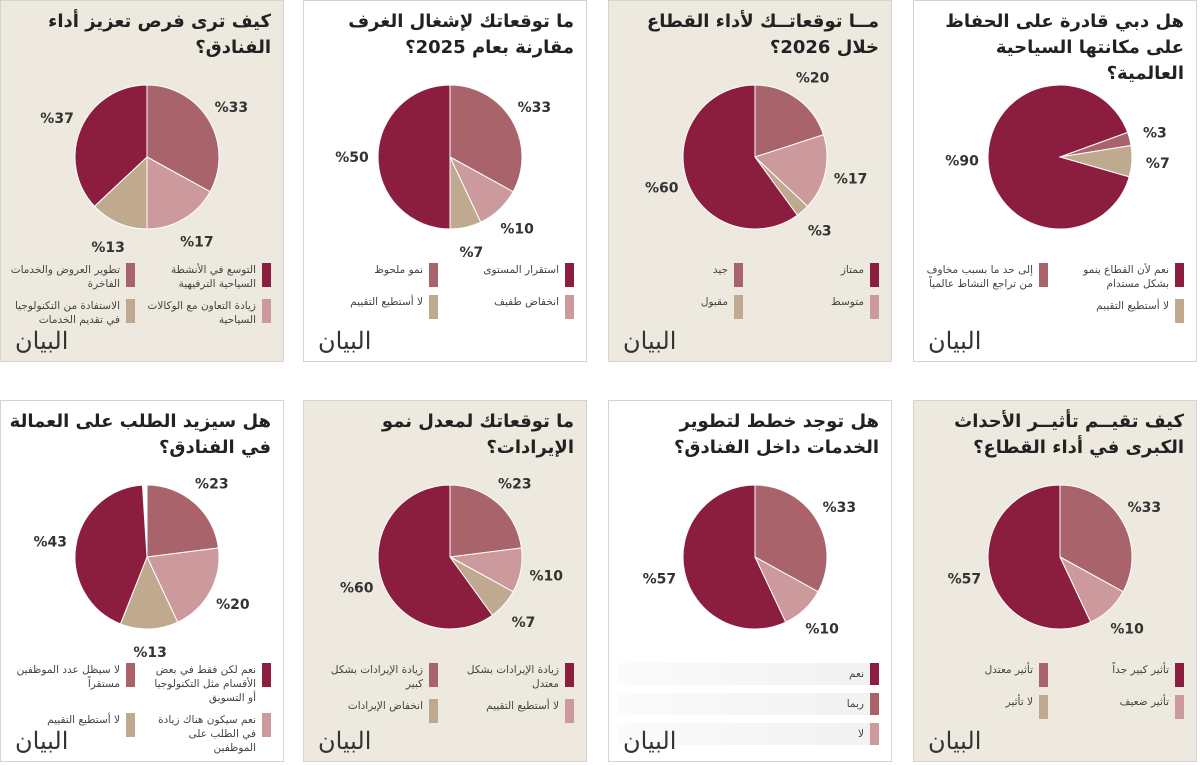 This screenshot has height=765, width=1200. Describe the element at coordinates (762, 34) in the screenshot. I see `chart-title: مــا توقعاتــك لأداء القطاع خلال 2026؟` at that location.